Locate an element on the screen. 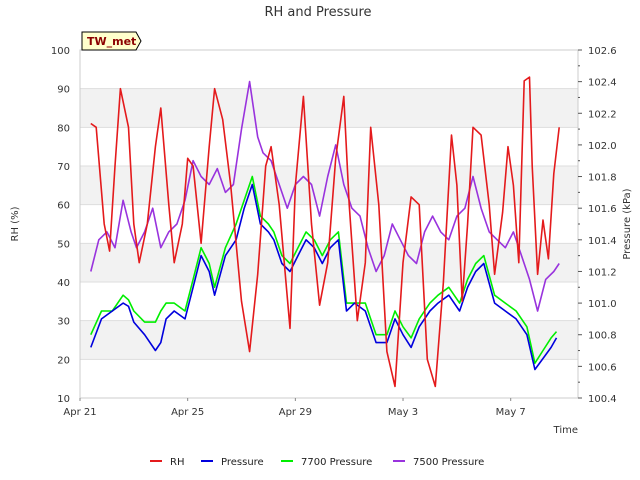 The height and width of the screenshot is (480, 640). left-tick-label: 60 is located at coordinates (63, 206).